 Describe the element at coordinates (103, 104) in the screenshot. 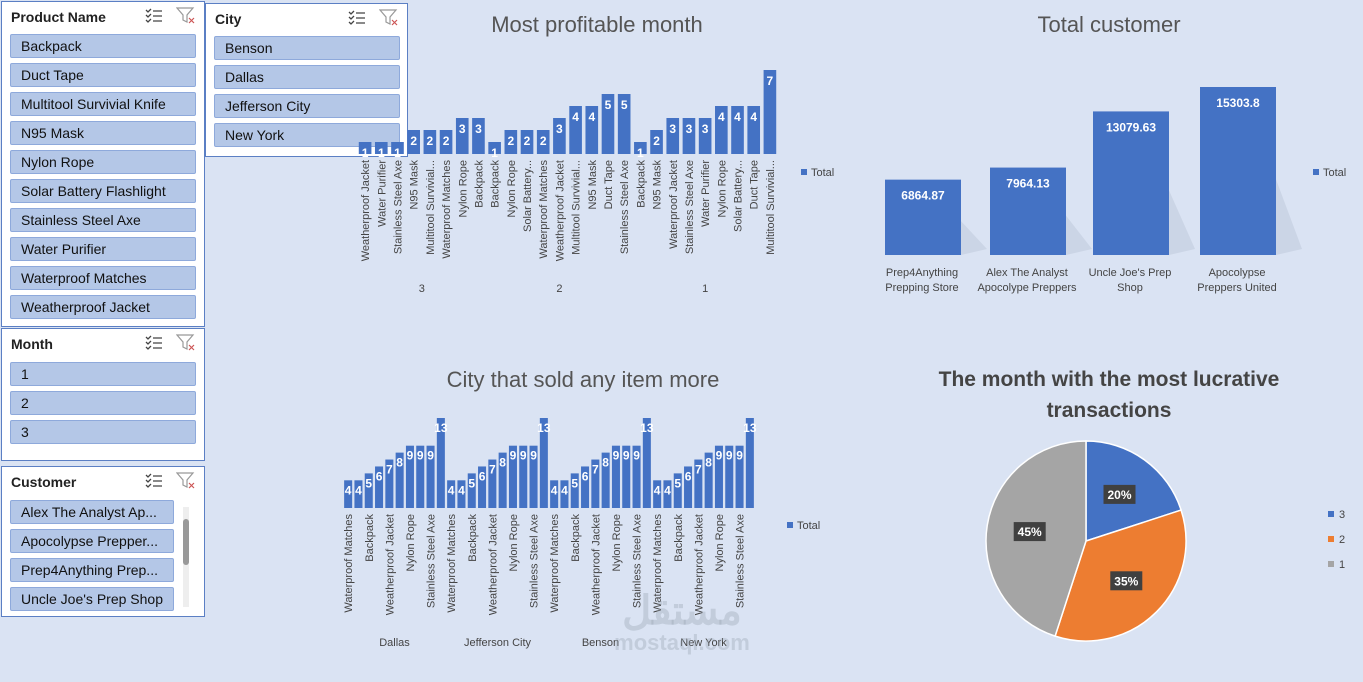

I see `product-slicer-item: Multitool Survivial Knife` at that location.